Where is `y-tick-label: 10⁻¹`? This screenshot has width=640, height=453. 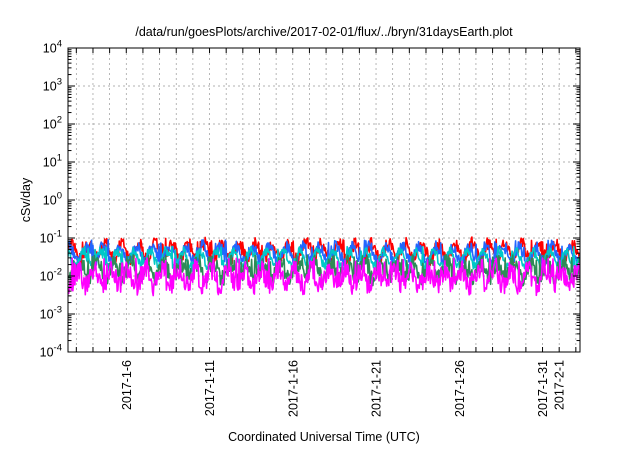
y-tick-label: 10⁻¹ is located at coordinates (51, 237).